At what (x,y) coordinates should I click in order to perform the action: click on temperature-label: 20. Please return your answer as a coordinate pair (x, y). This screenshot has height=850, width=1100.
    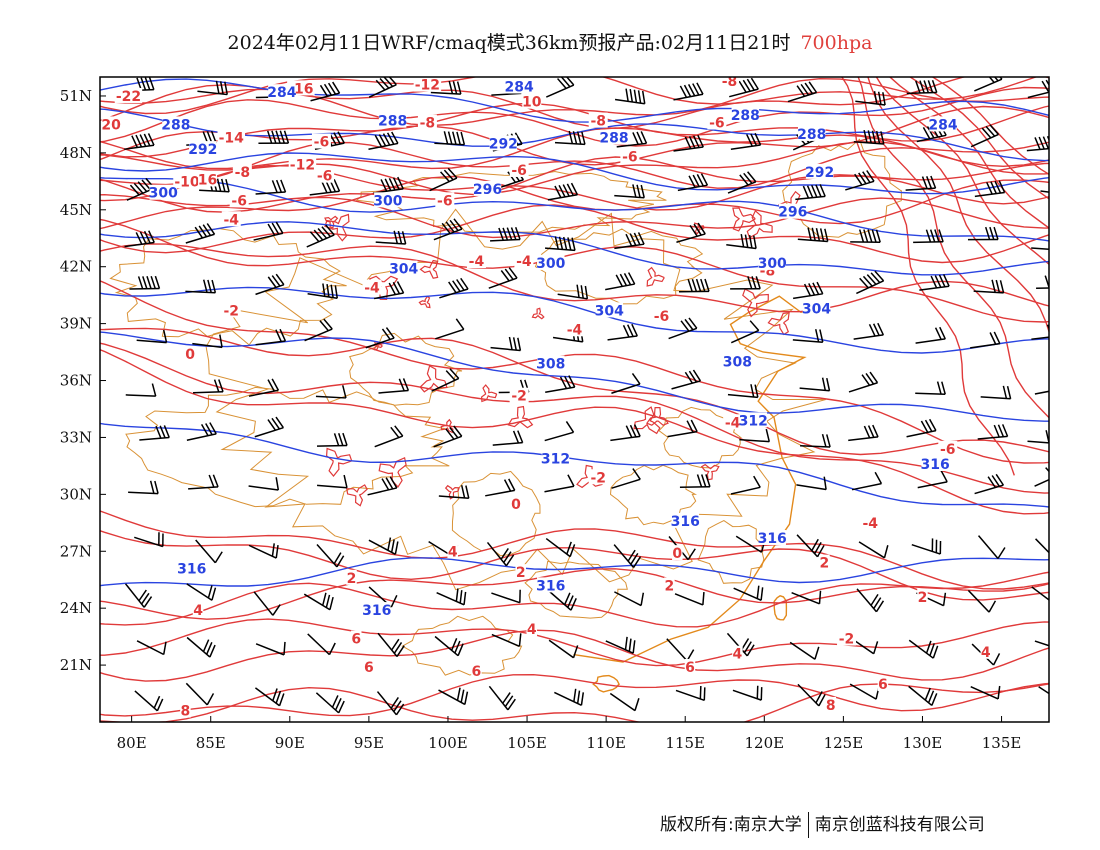
    Looking at the image, I should click on (111, 125).